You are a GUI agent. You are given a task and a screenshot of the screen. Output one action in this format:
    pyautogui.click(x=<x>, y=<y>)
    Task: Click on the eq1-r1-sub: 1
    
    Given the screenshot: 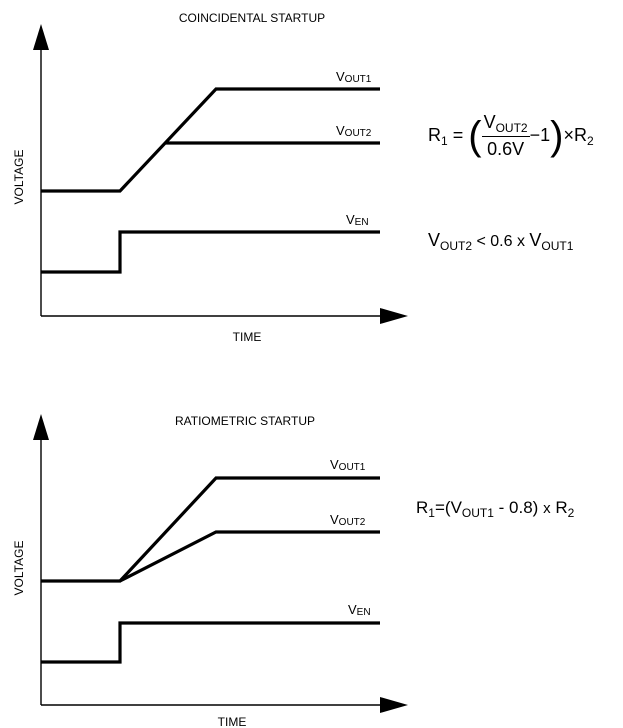 What is the action you would take?
    pyautogui.click(x=444, y=140)
    